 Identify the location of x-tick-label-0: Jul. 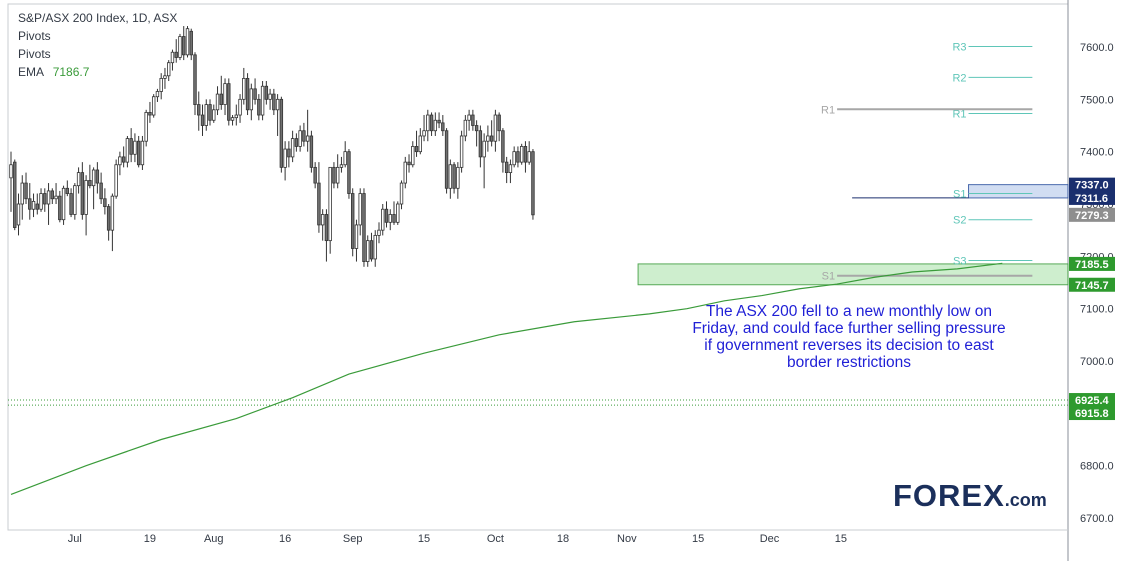
(75, 539).